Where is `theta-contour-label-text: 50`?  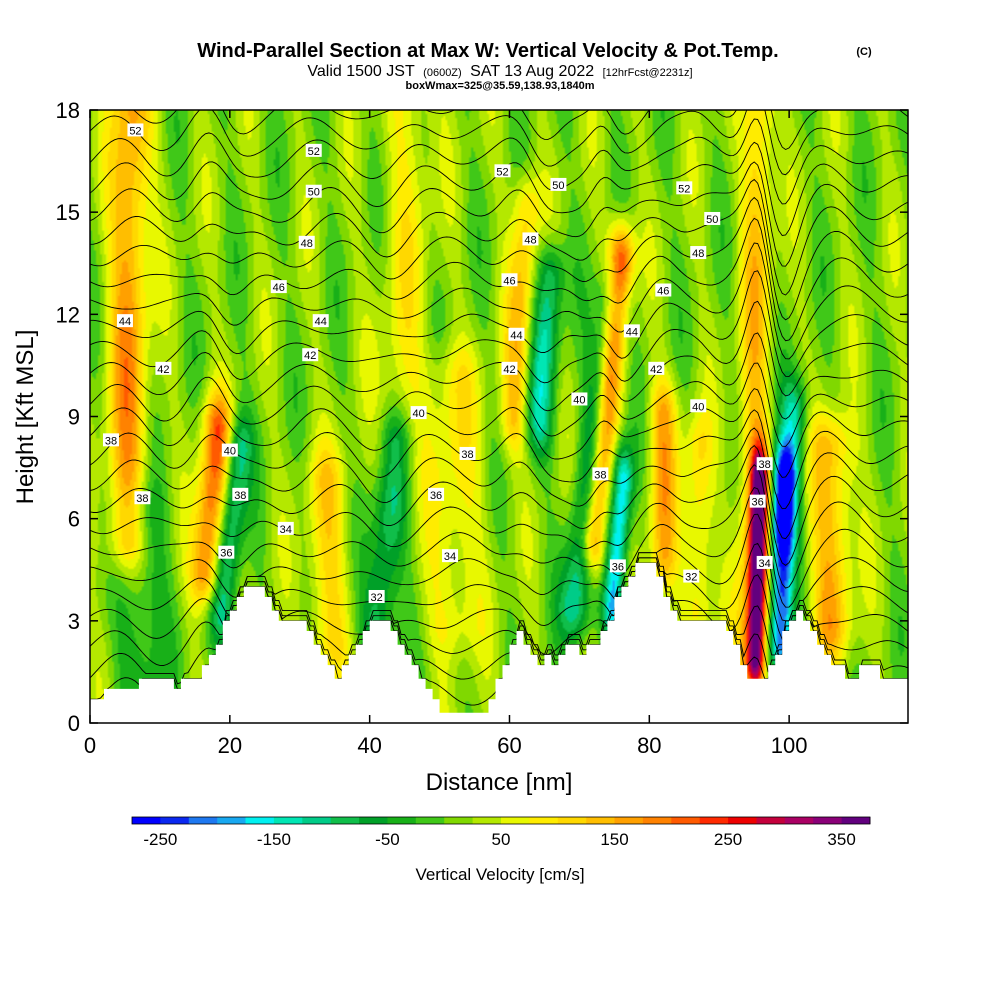 theta-contour-label-text: 50 is located at coordinates (558, 186).